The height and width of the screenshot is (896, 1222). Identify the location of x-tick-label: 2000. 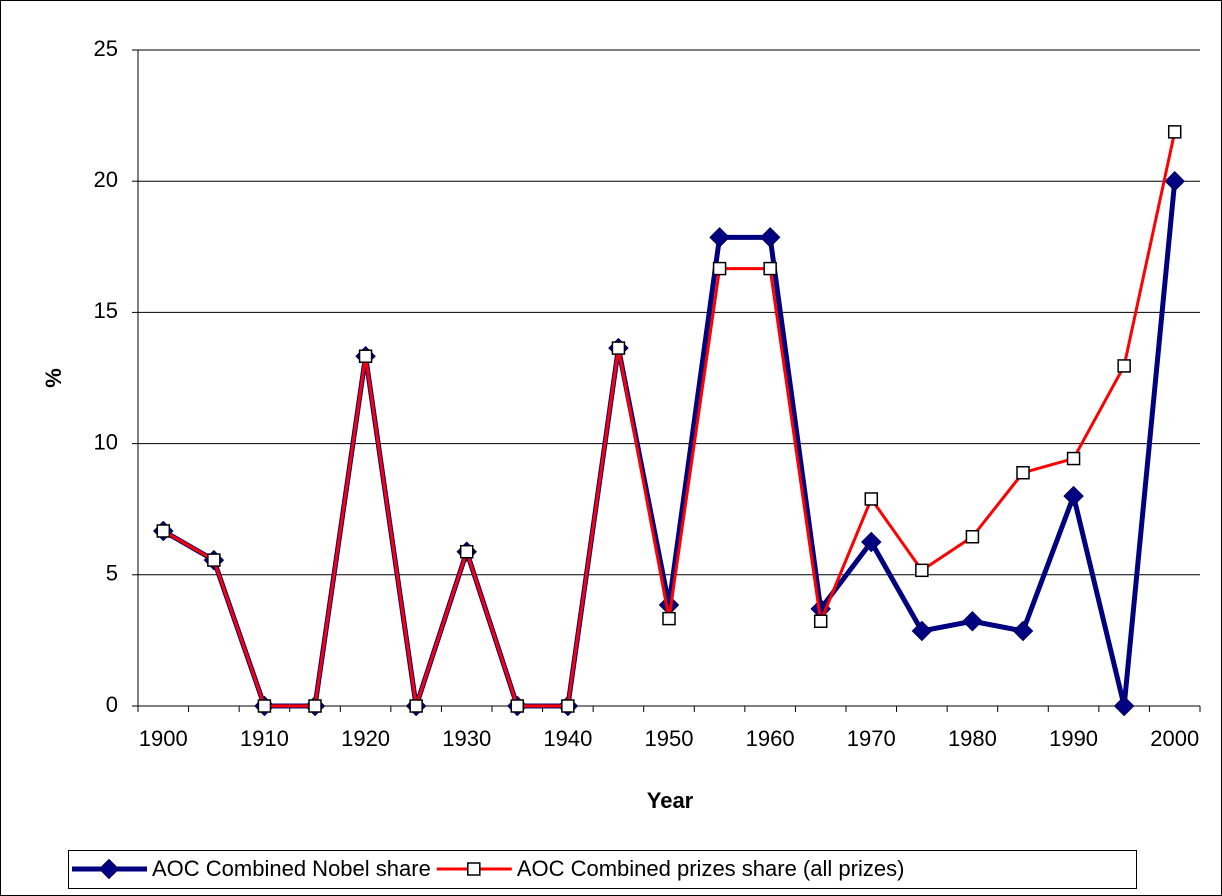
(1174, 738).